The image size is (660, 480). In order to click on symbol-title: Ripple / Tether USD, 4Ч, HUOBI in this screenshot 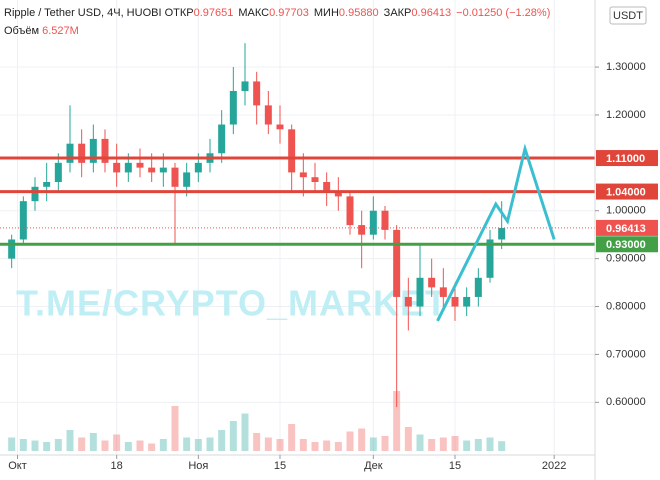, I will do `click(83, 13)`.